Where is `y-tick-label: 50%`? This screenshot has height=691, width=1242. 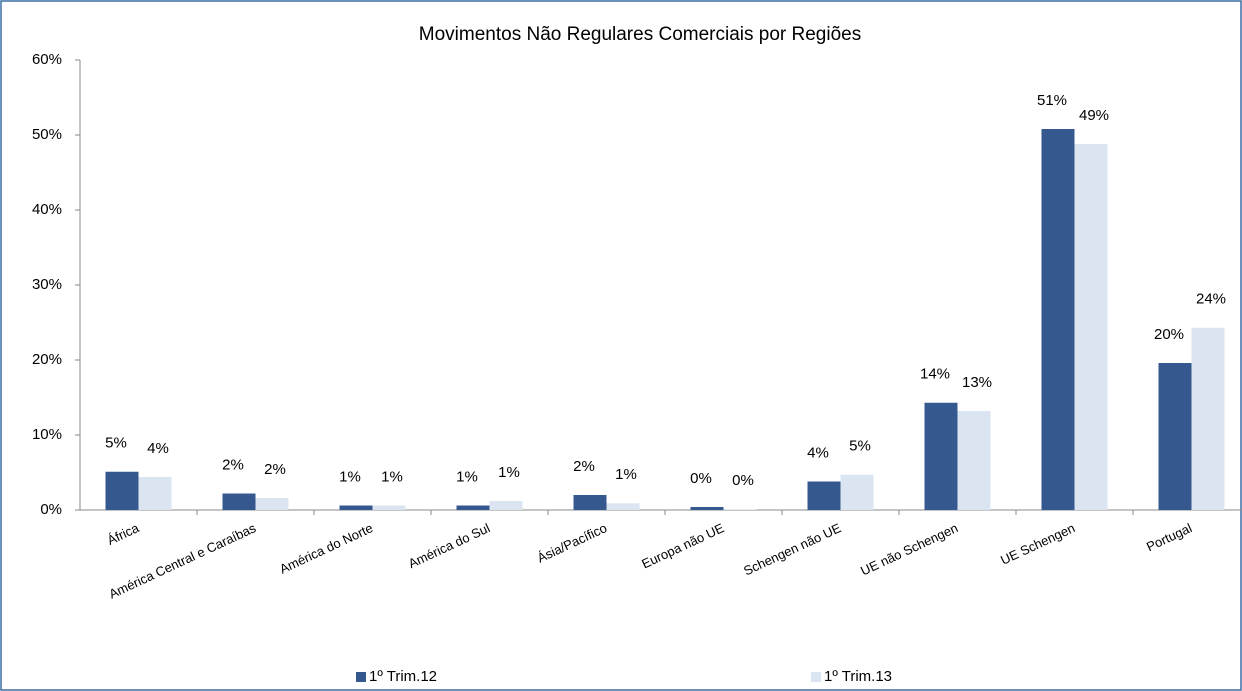
y-tick-label: 50% is located at coordinates (47, 134).